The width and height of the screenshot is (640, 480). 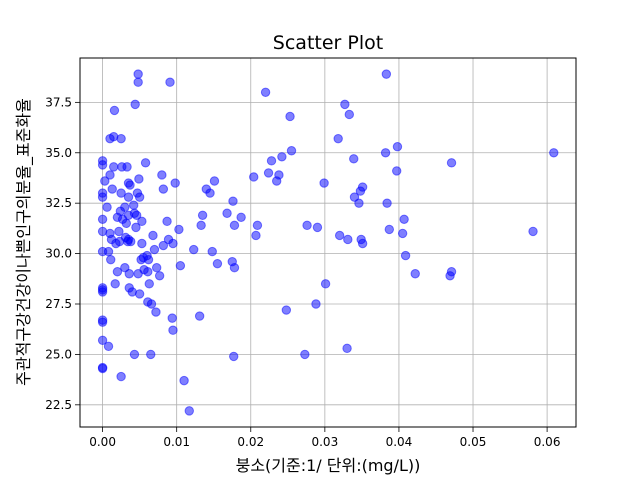 I want to click on x-tick-label: 0.06, so click(x=547, y=442).